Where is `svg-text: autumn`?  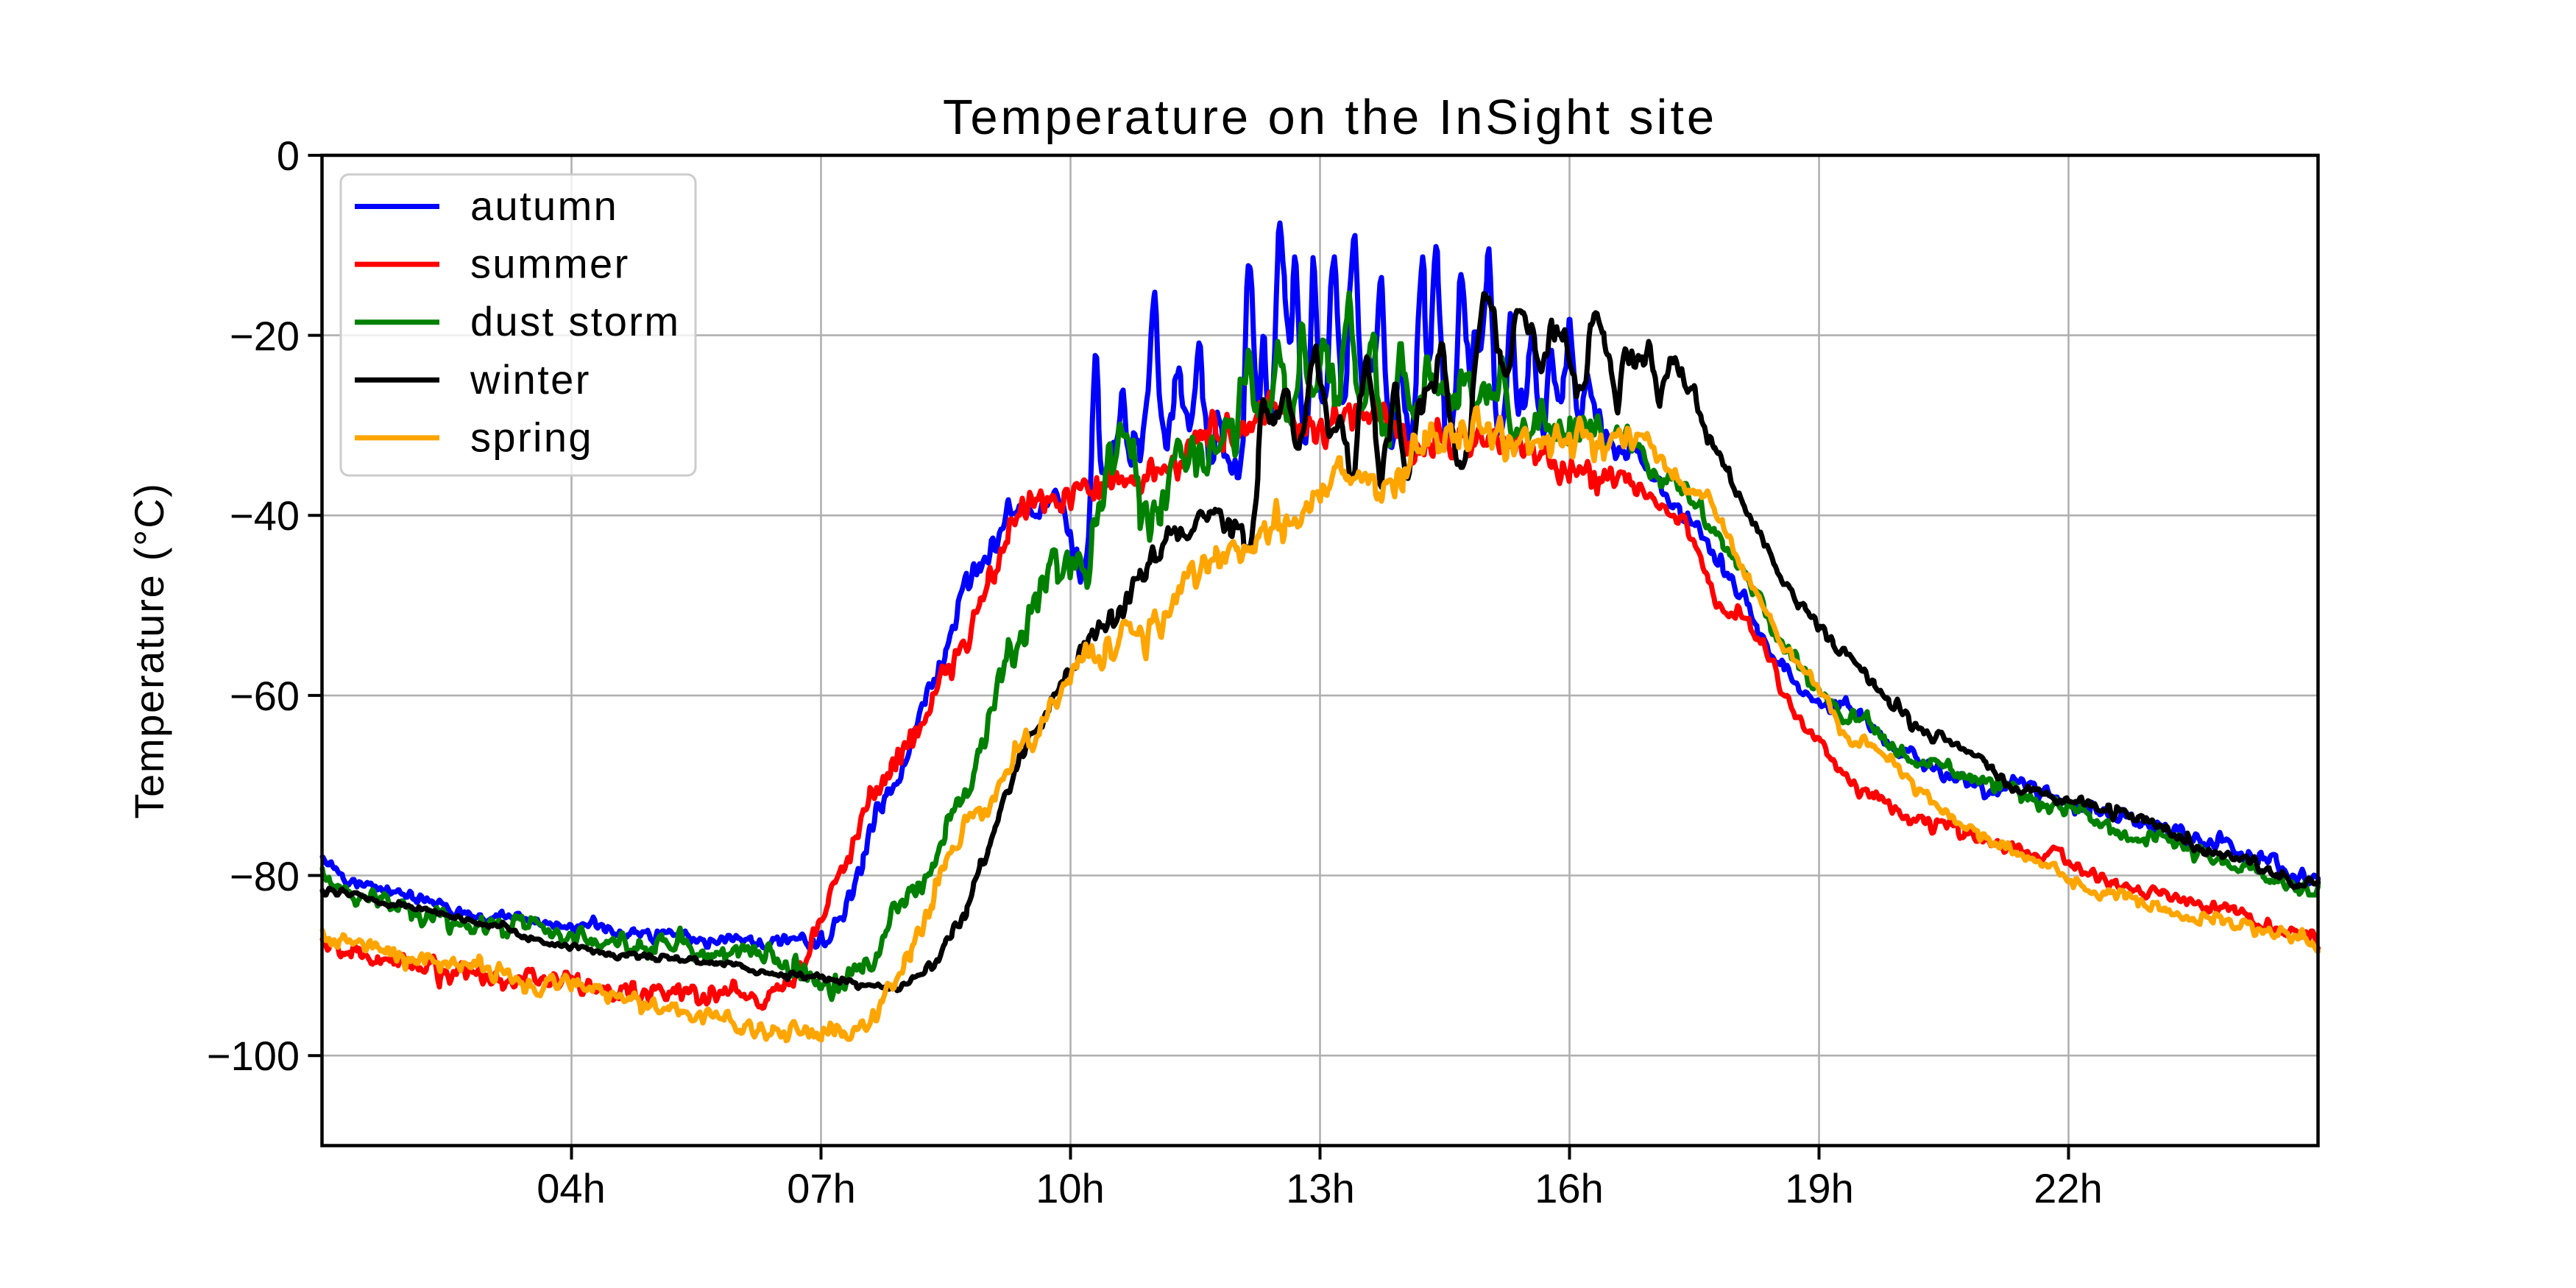
svg-text: autumn is located at coordinates (544, 206).